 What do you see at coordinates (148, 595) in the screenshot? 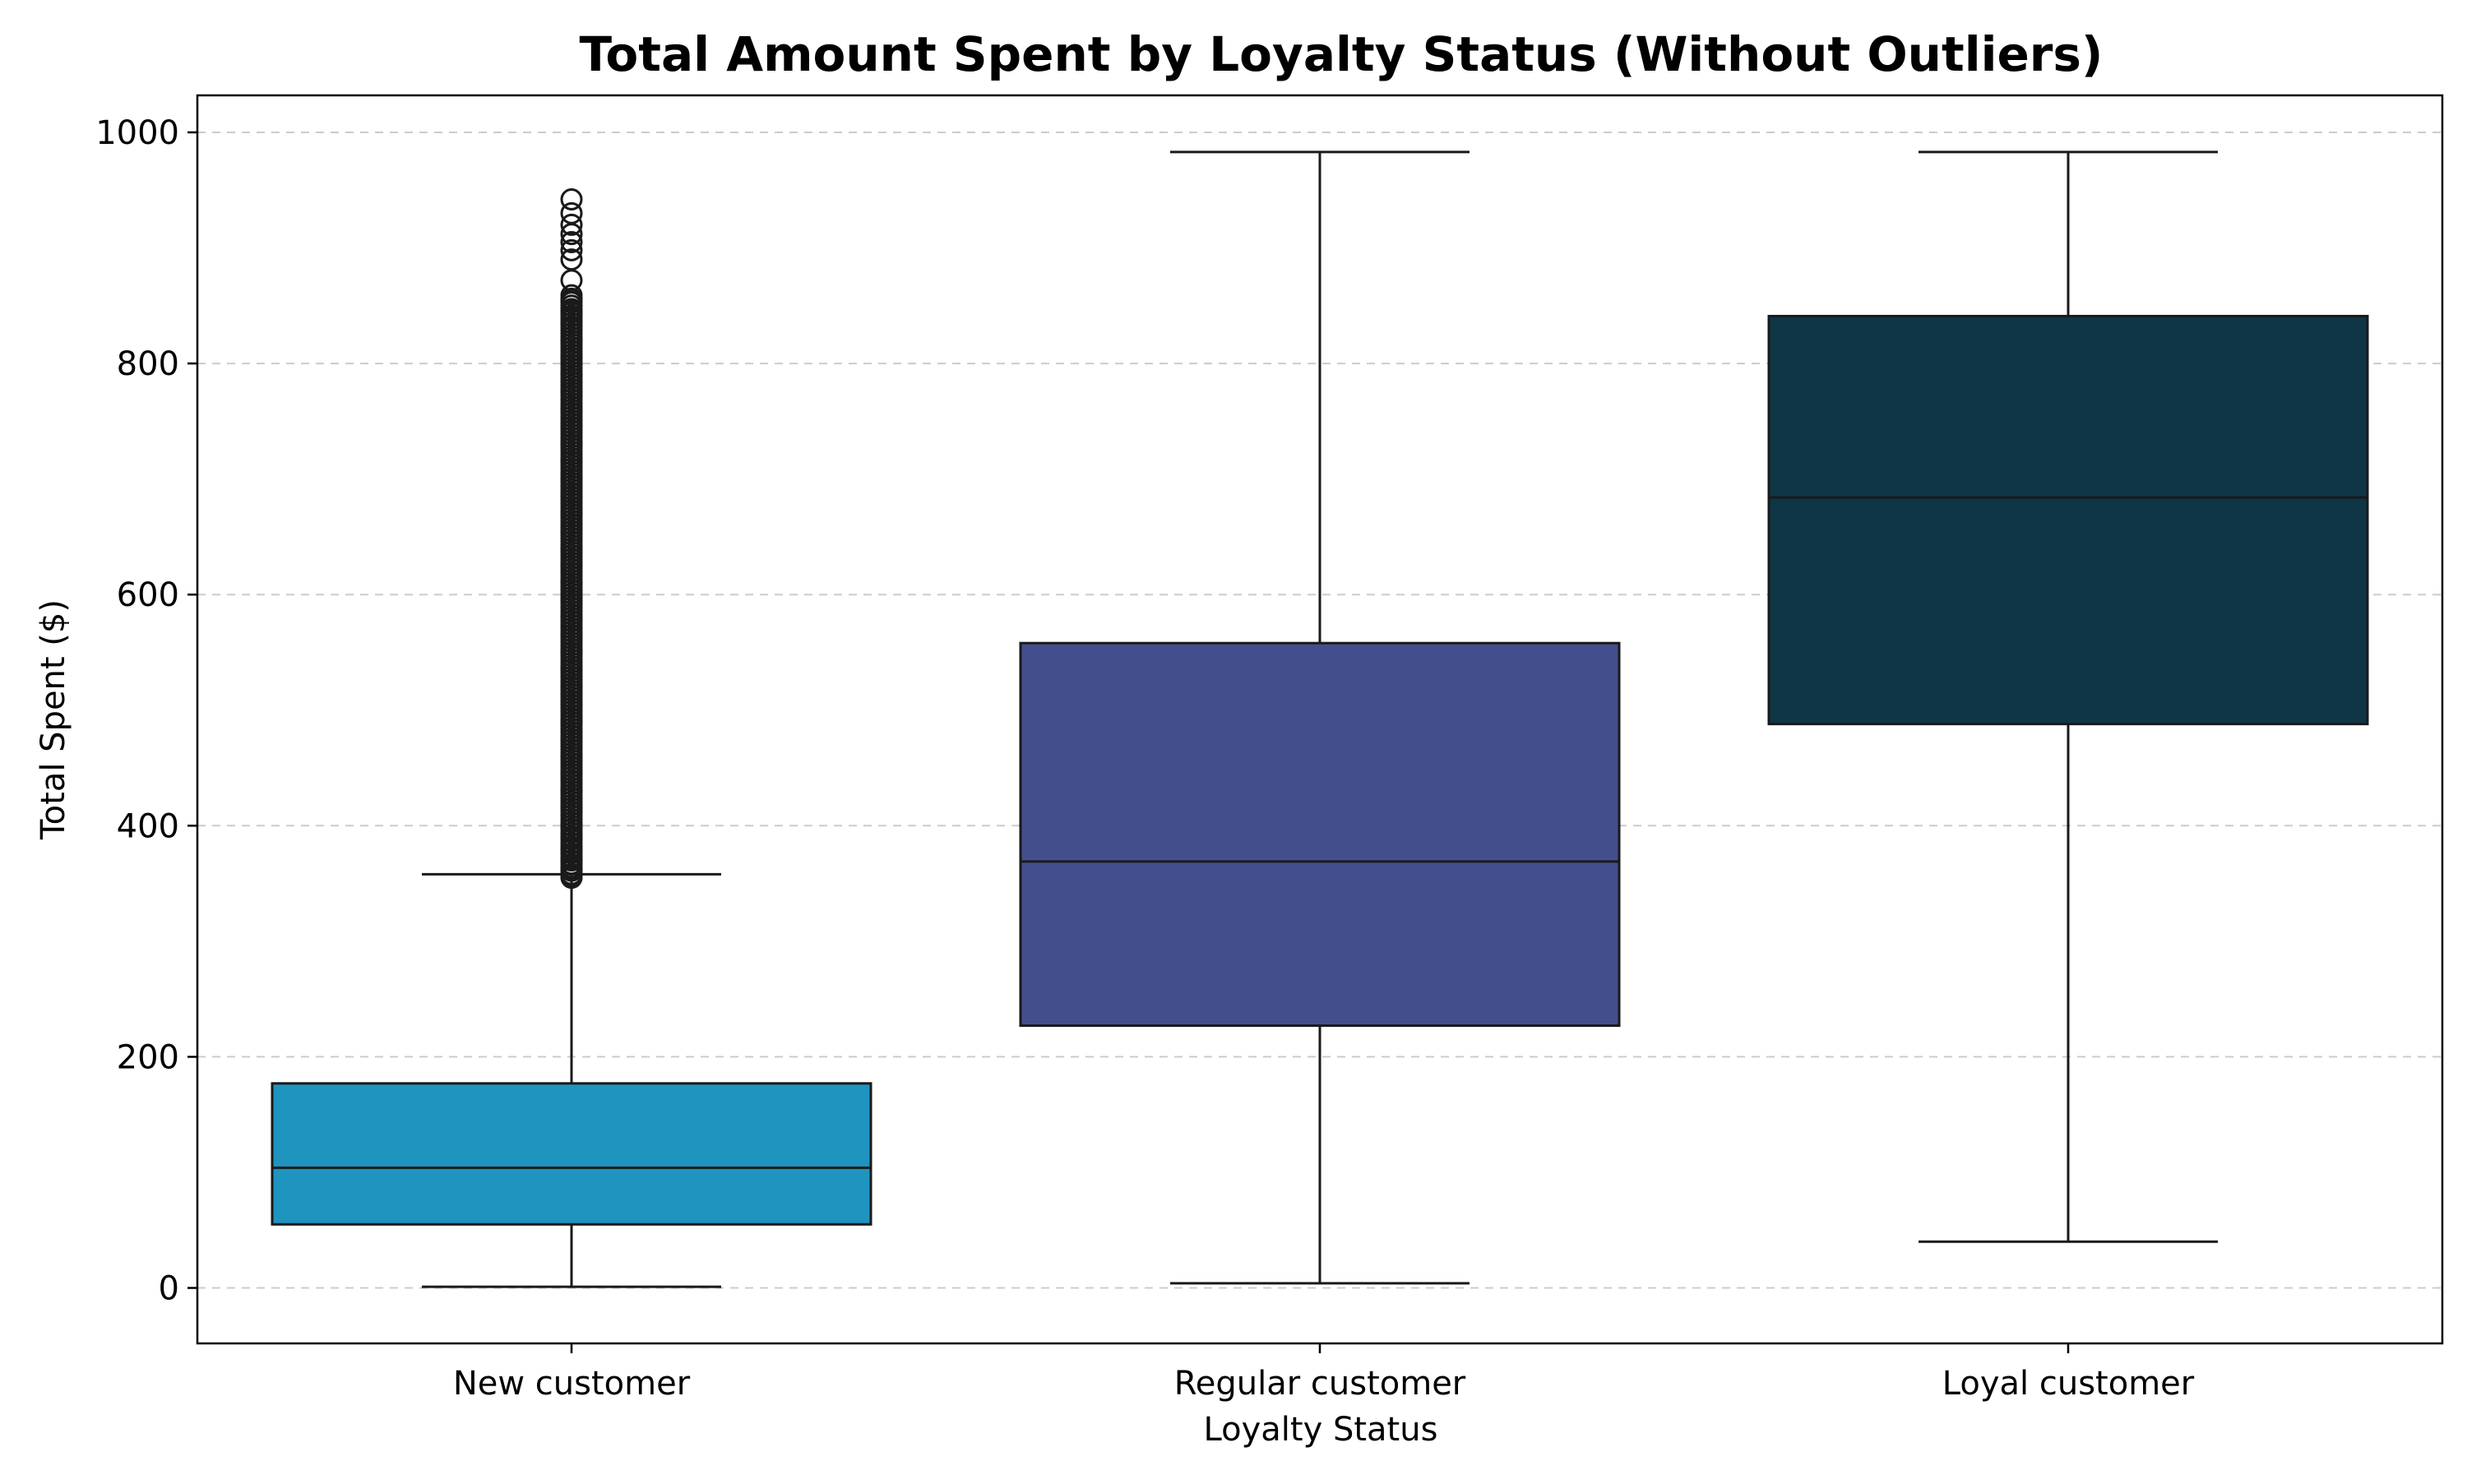
I see `y-tick-label: 600` at bounding box center [148, 595].